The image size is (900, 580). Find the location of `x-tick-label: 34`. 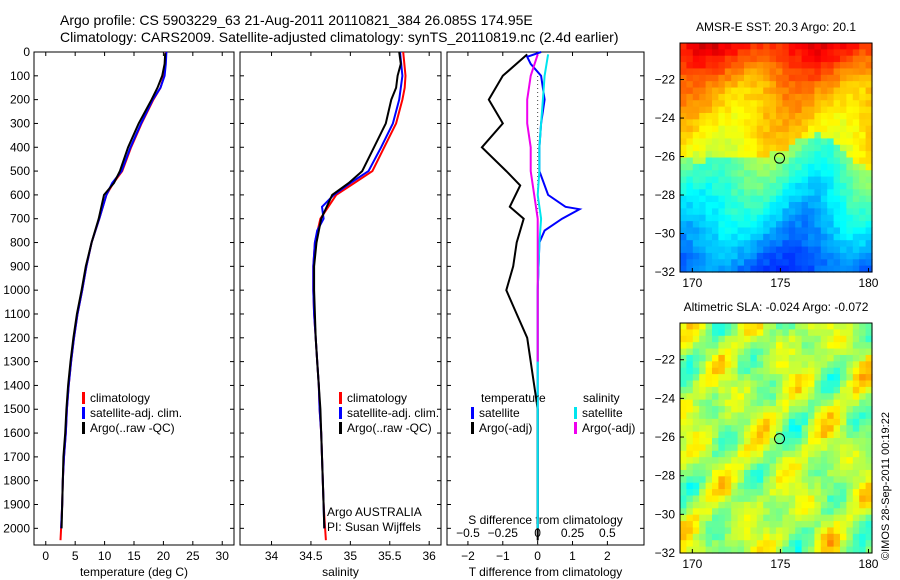

x-tick-label: 34 is located at coordinates (272, 556).